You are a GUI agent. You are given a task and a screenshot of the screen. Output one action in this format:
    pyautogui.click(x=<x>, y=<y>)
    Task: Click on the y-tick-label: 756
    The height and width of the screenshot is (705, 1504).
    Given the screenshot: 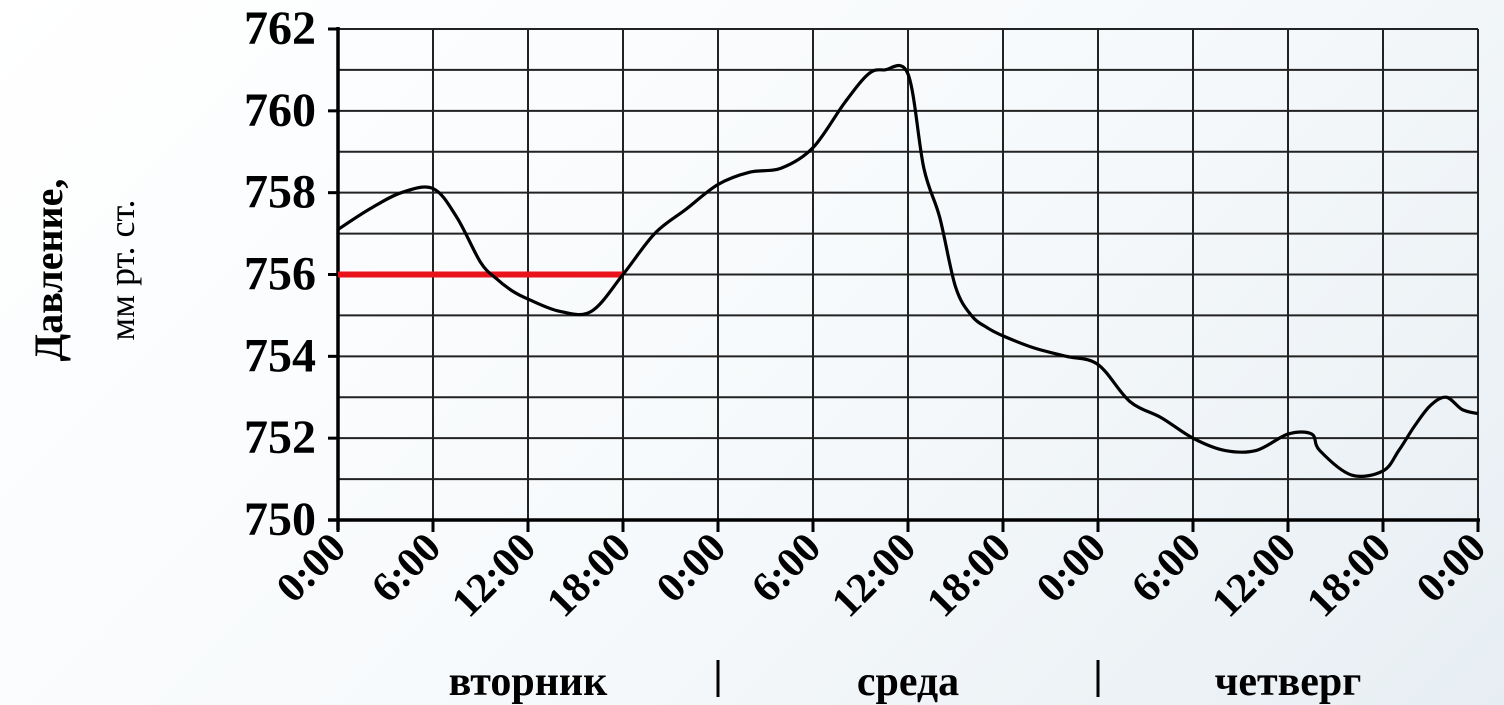 What is the action you would take?
    pyautogui.click(x=280, y=274)
    